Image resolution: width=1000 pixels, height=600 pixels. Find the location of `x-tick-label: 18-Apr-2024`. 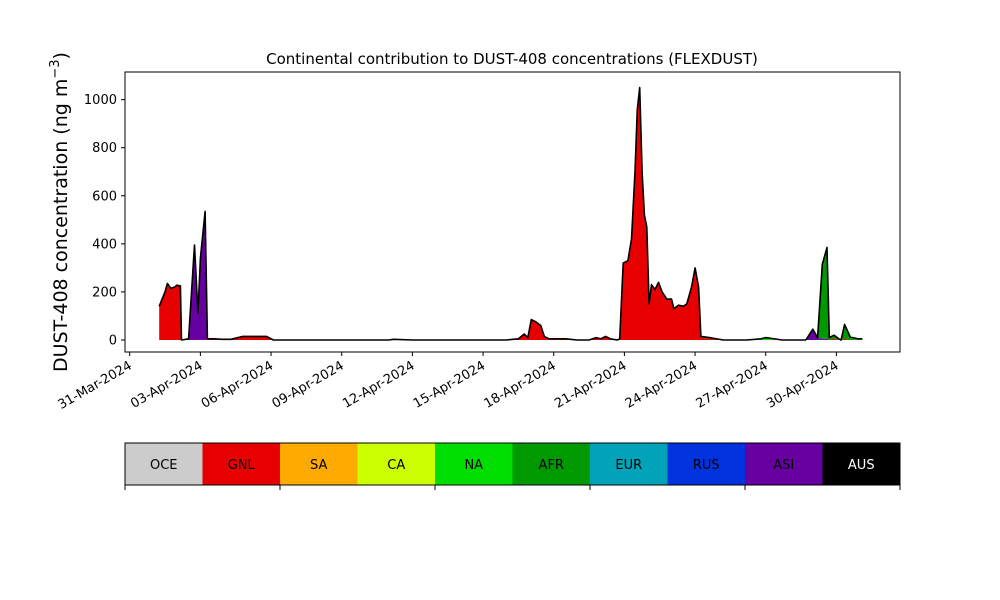

x-tick-label: 18-Apr-2024 is located at coordinates (520, 384).